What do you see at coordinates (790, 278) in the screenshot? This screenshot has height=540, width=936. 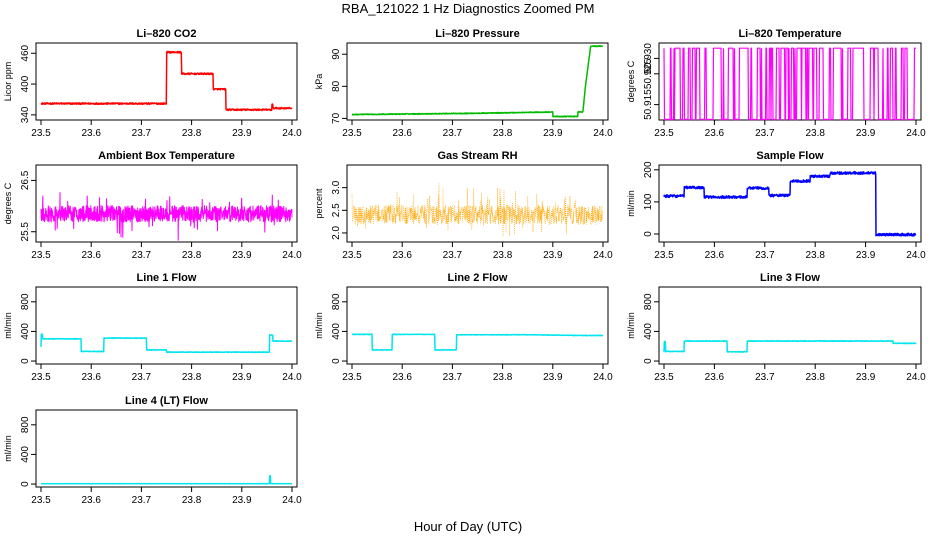 I see `panel-title: Line 3 Flow` at bounding box center [790, 278].